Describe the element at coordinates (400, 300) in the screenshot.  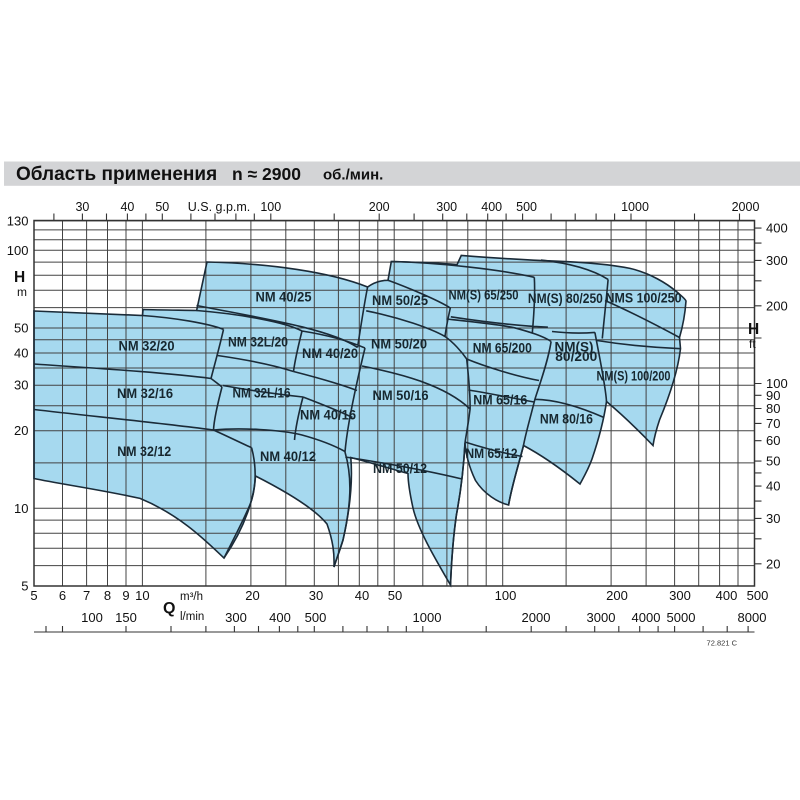
I see `svg-text: NM 50/25` at that location.